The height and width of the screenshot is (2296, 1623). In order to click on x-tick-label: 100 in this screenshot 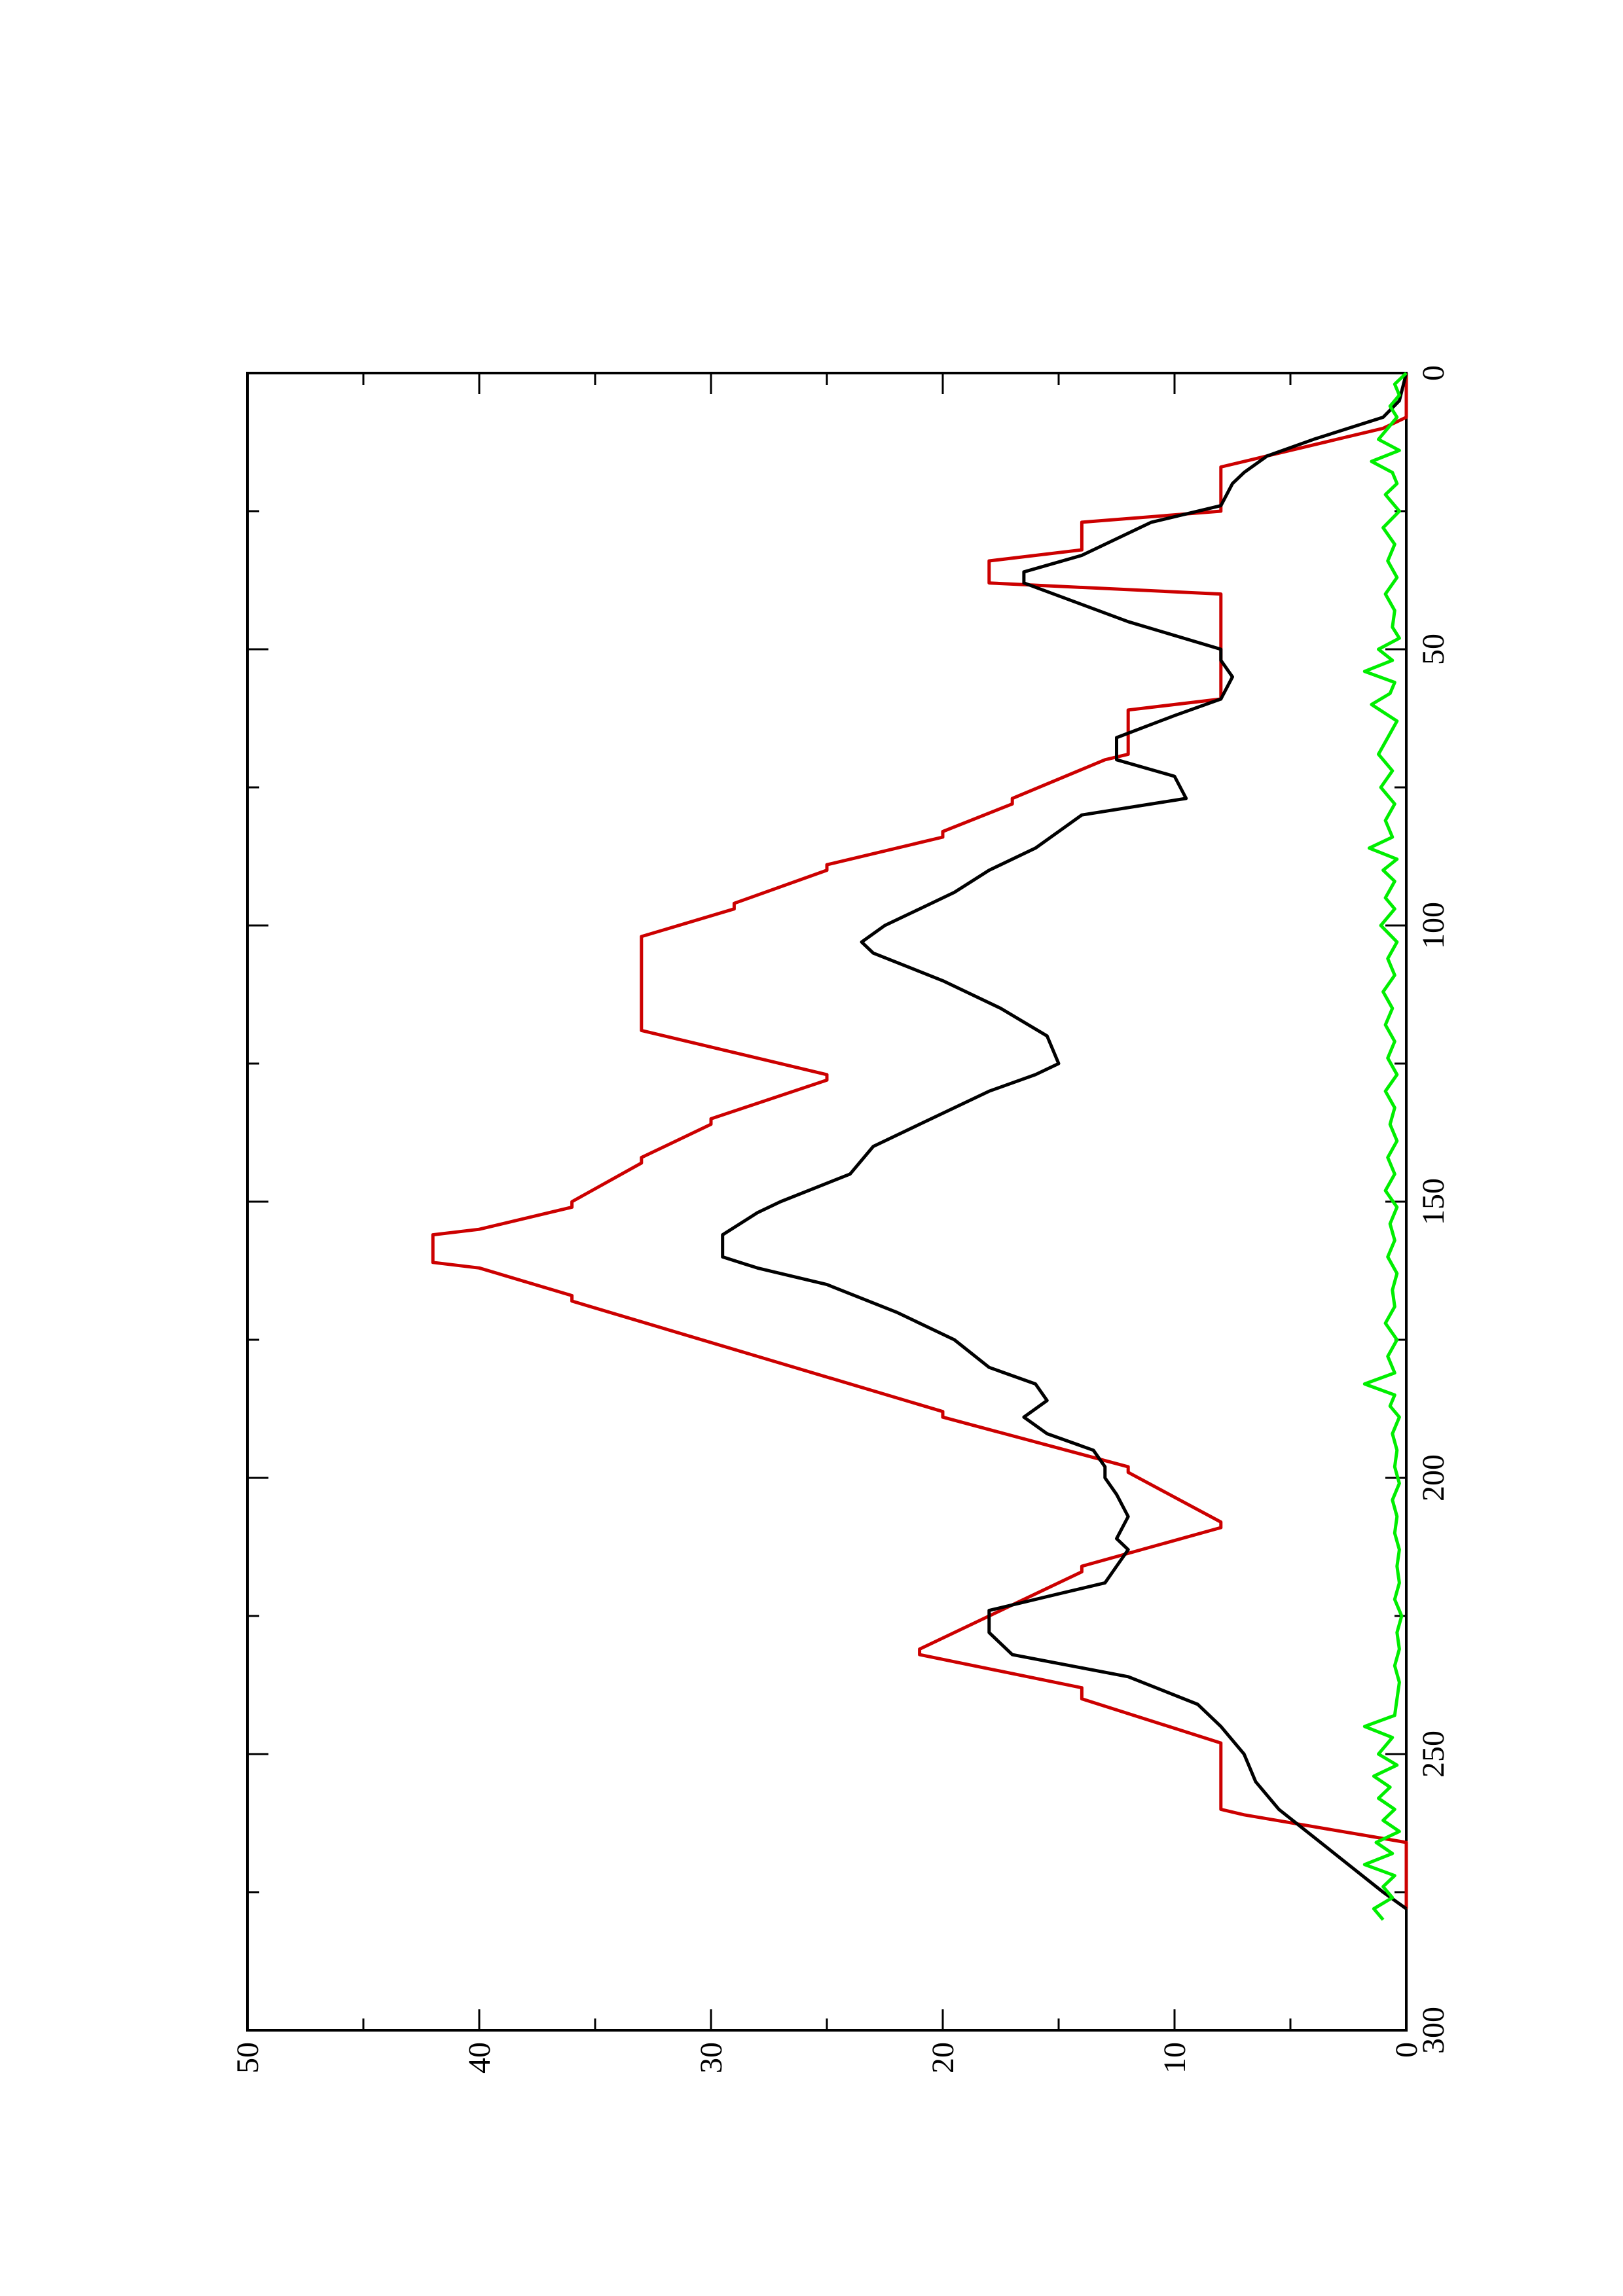, I will do `click(1433, 925)`.